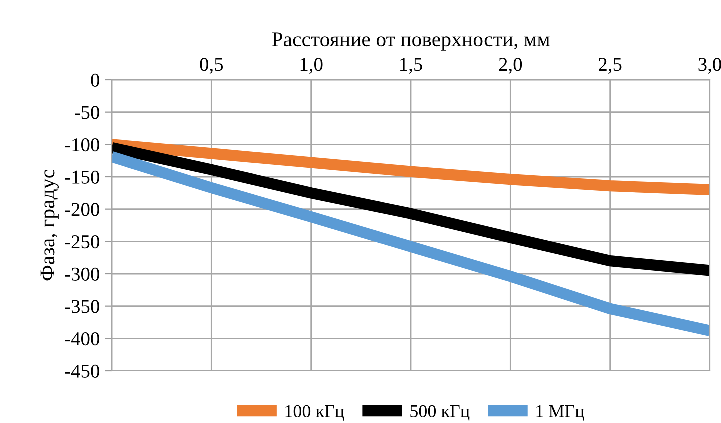  I want to click on y-tick-label: -450, so click(82, 371).